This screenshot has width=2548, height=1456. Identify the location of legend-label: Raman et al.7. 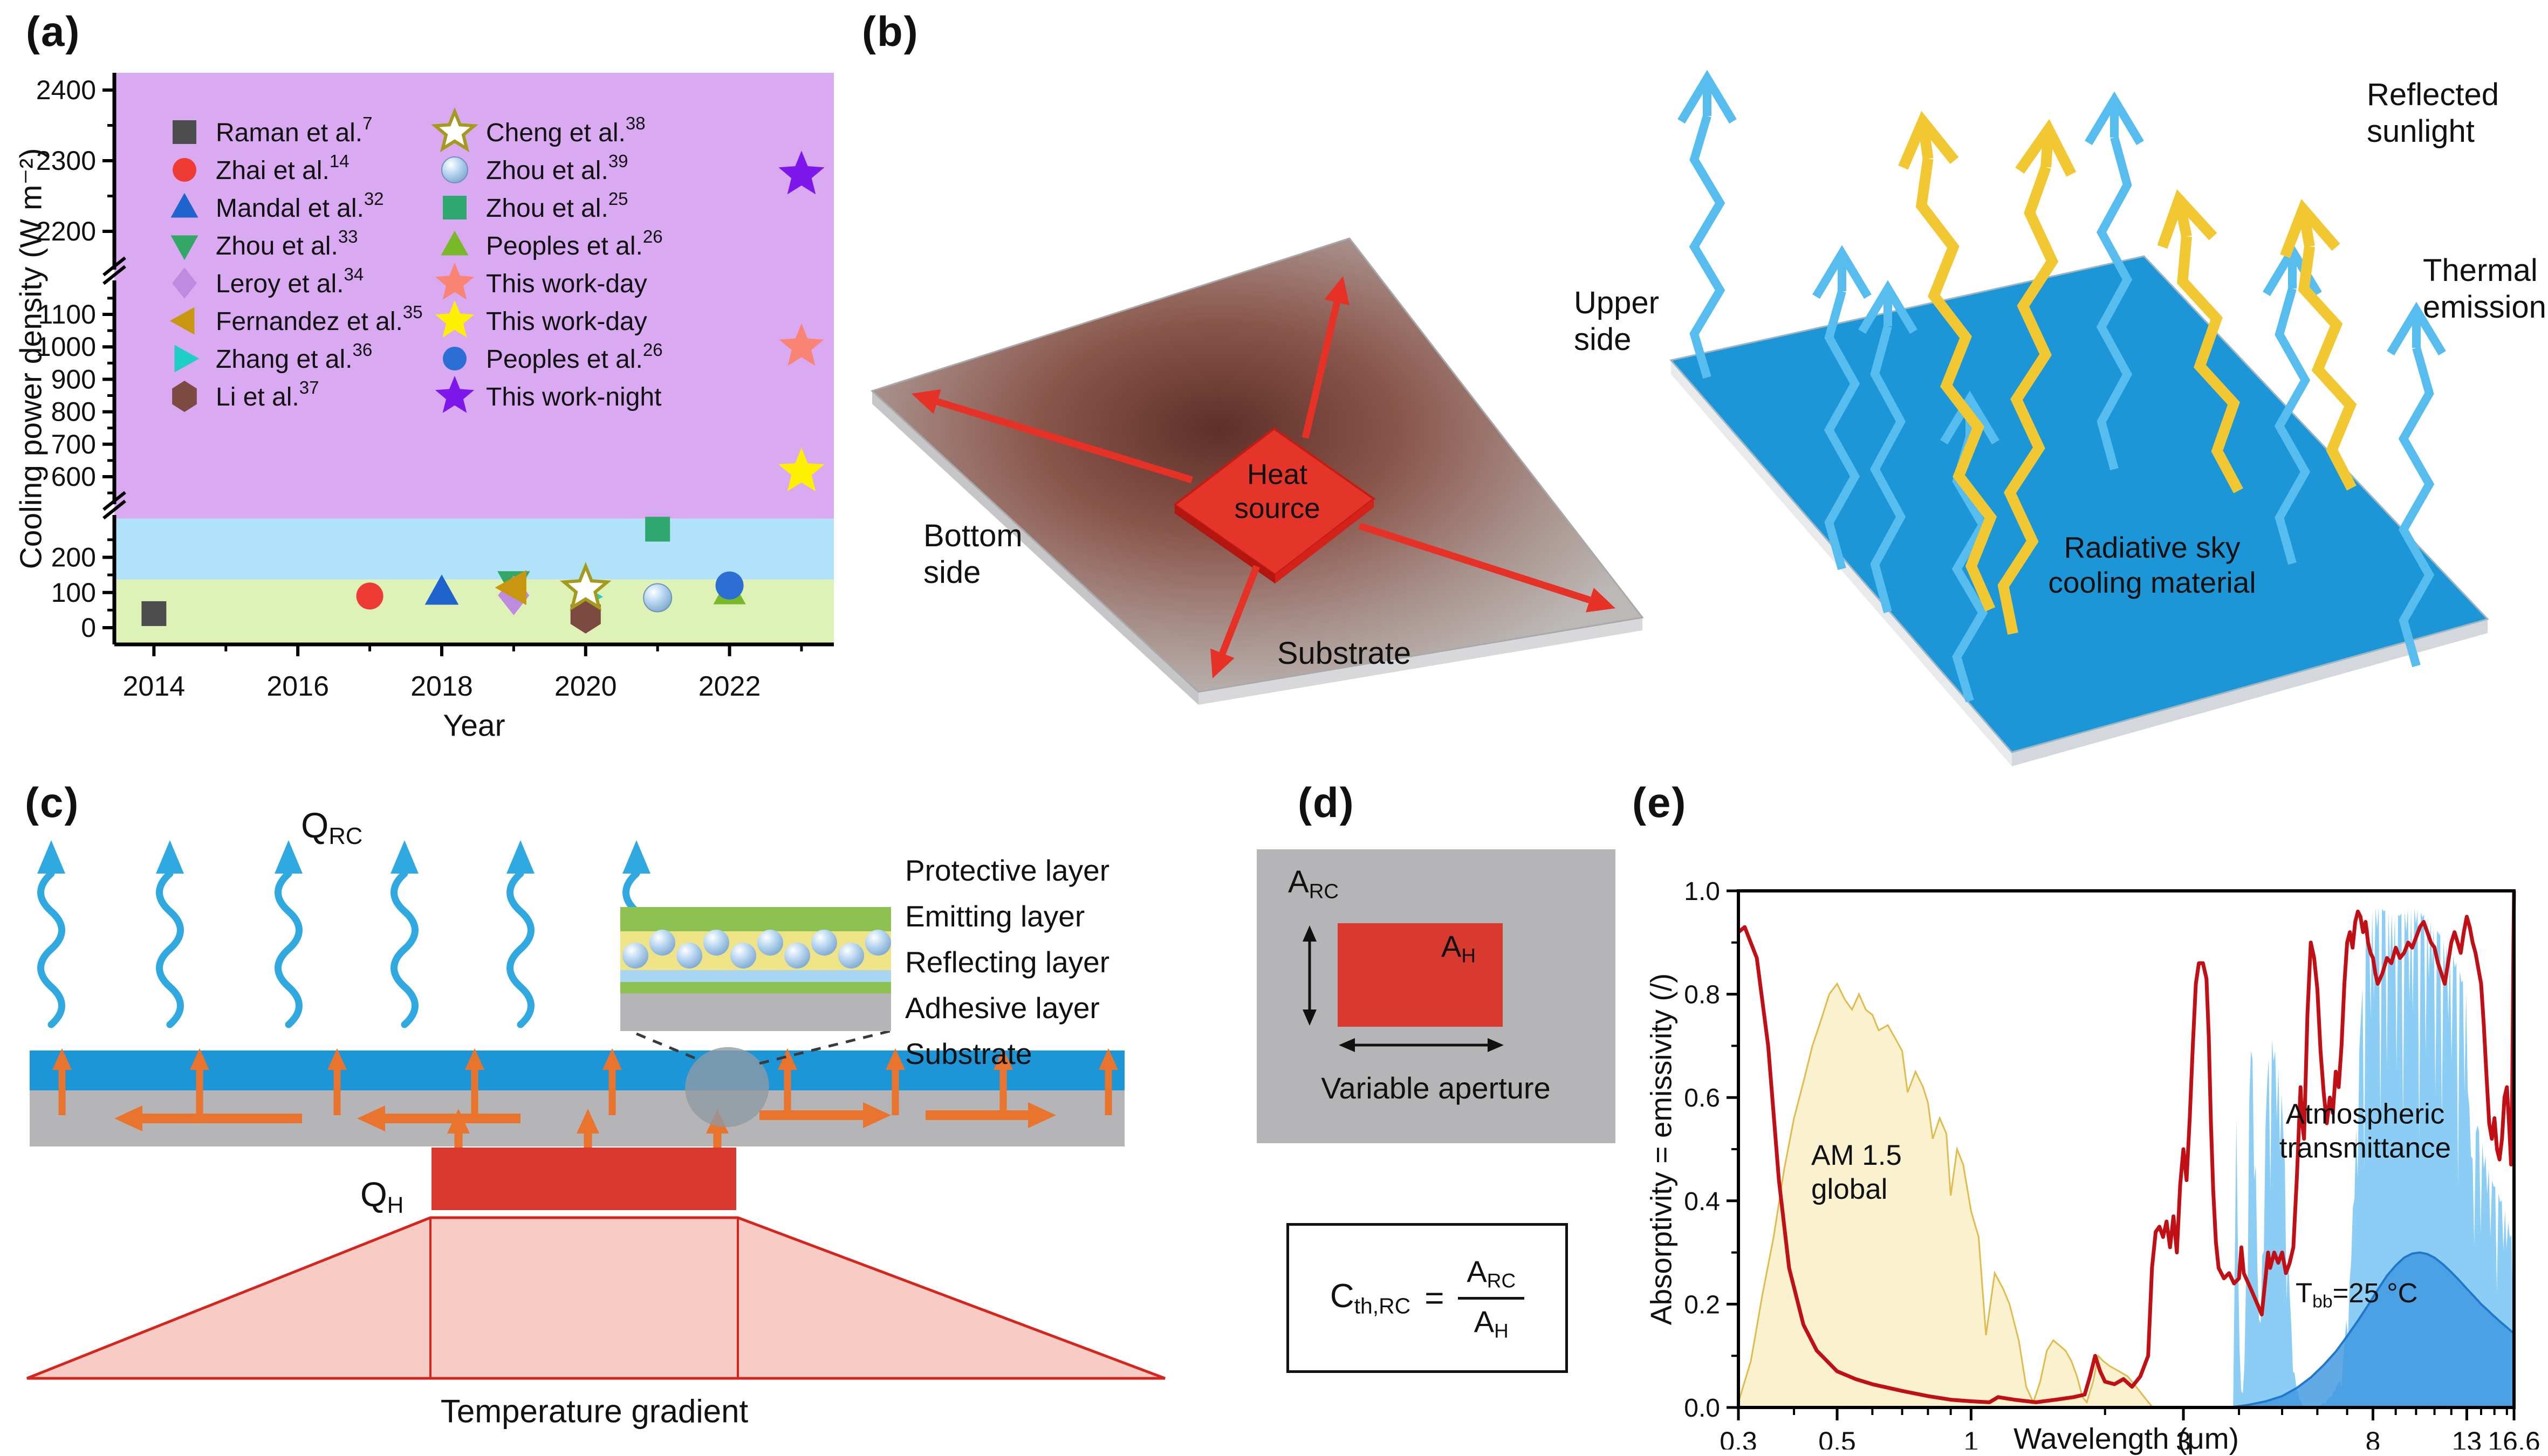
(294, 130).